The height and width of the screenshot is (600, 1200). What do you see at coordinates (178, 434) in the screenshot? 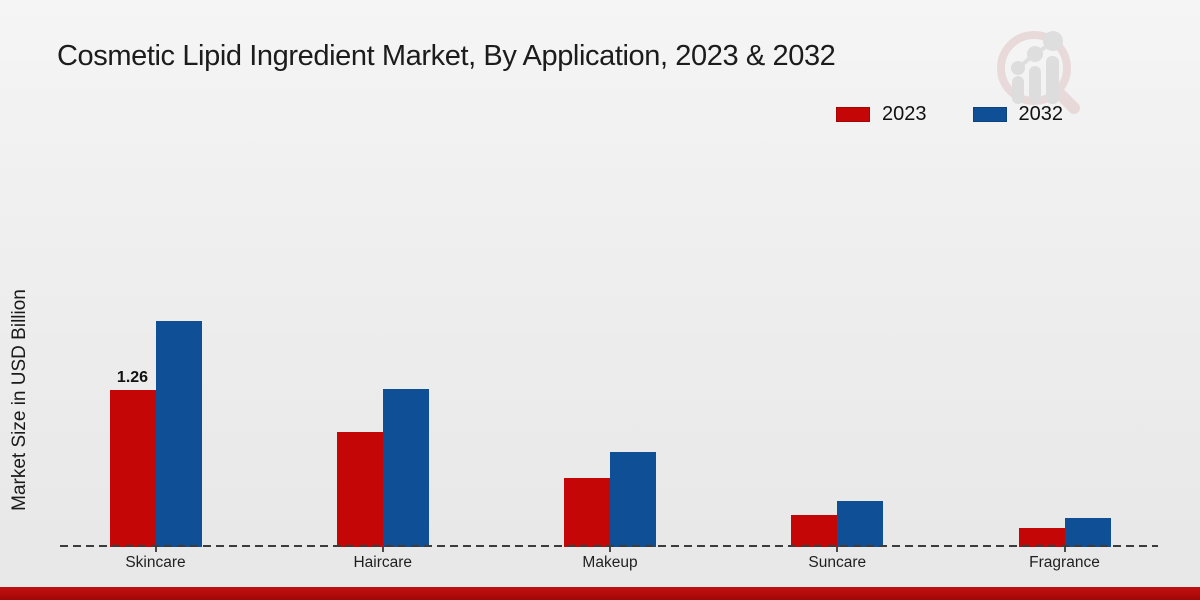
I see `bar-2032-skincare` at bounding box center [178, 434].